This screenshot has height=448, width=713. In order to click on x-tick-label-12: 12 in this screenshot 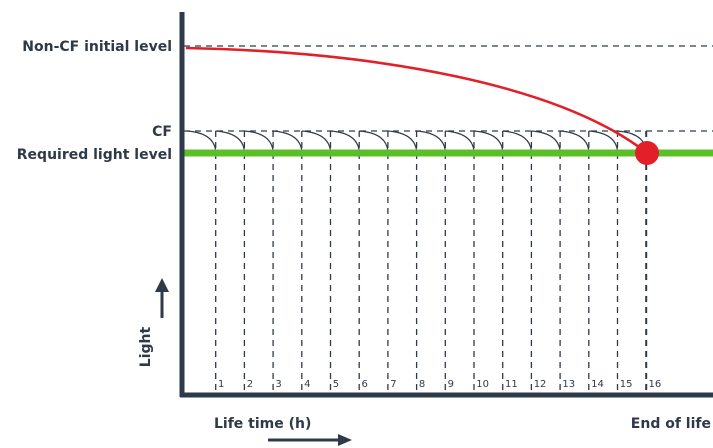, I will do `click(540, 384)`.